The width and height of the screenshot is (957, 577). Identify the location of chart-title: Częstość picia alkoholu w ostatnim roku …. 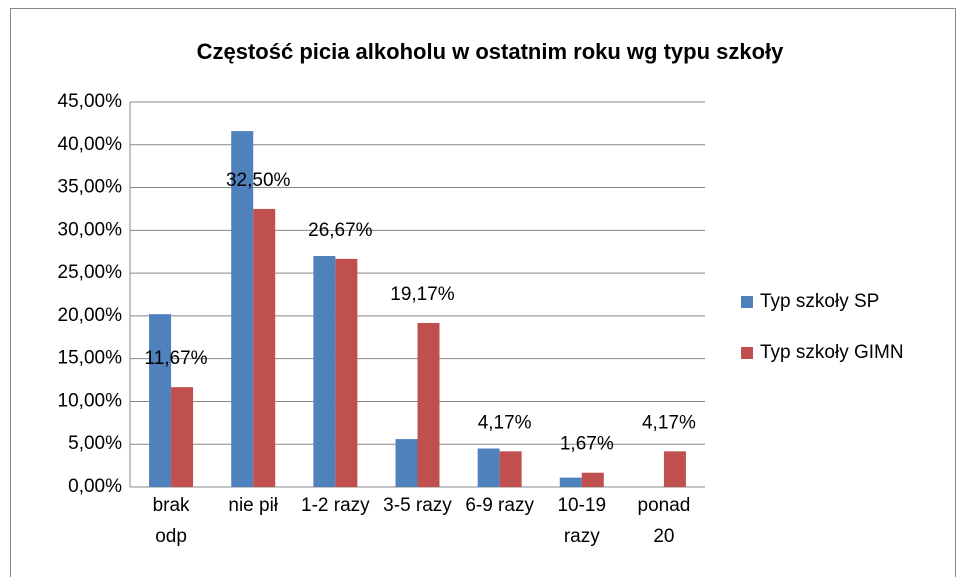
(491, 51).